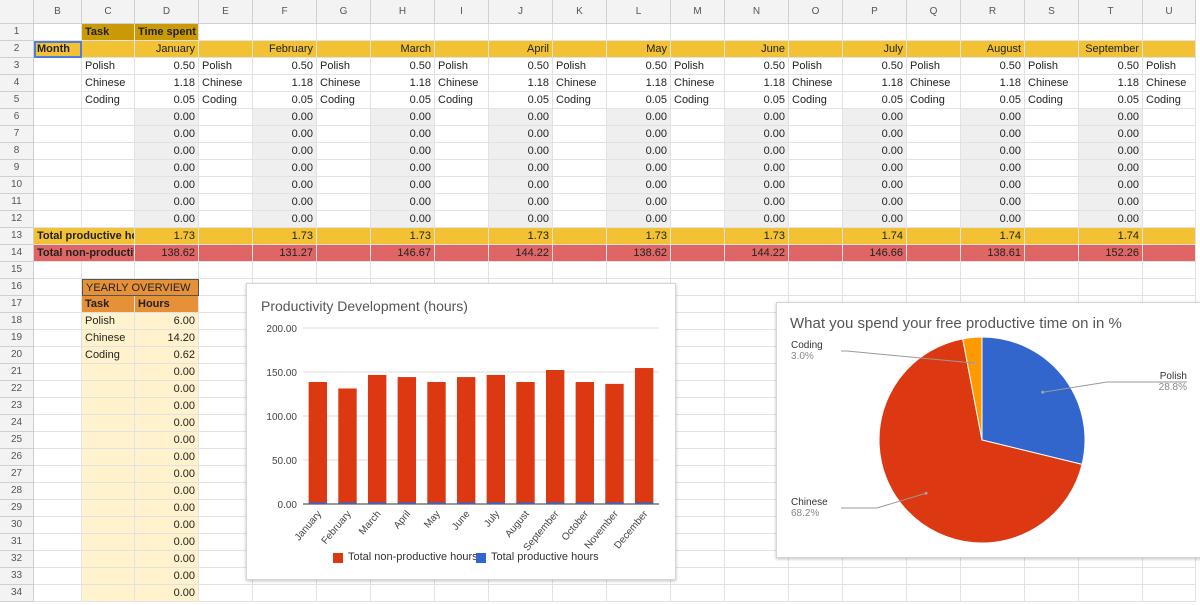  Describe the element at coordinates (167, 12) in the screenshot. I see `column-header: D` at that location.